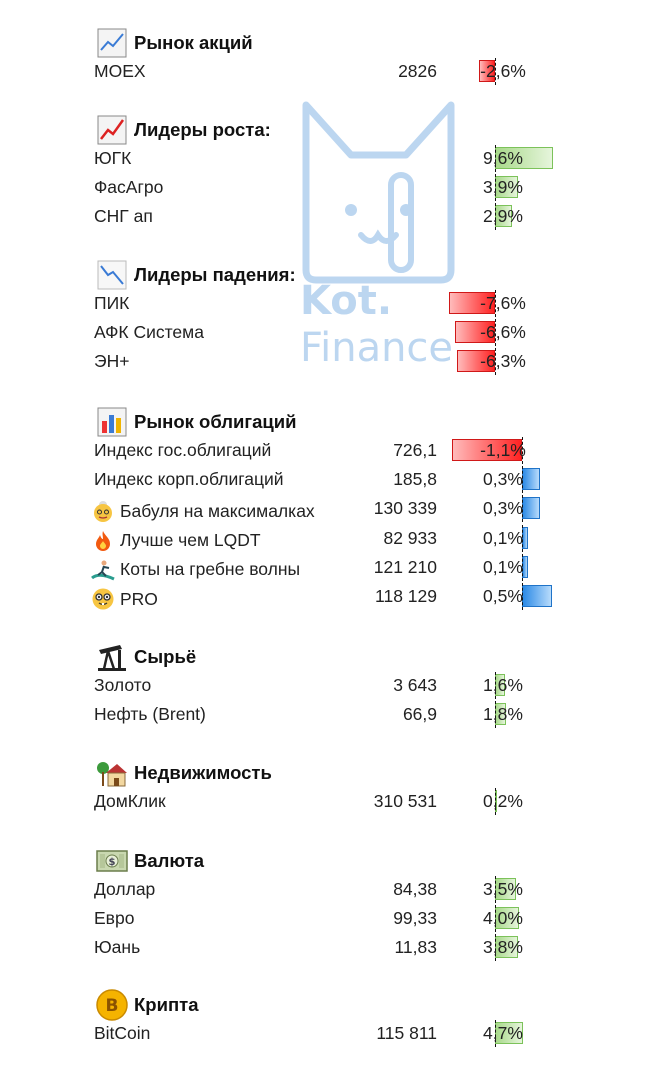 The height and width of the screenshot is (1078, 661). Describe the element at coordinates (415, 479) in the screenshot. I see `instrument-value: 185,8` at that location.